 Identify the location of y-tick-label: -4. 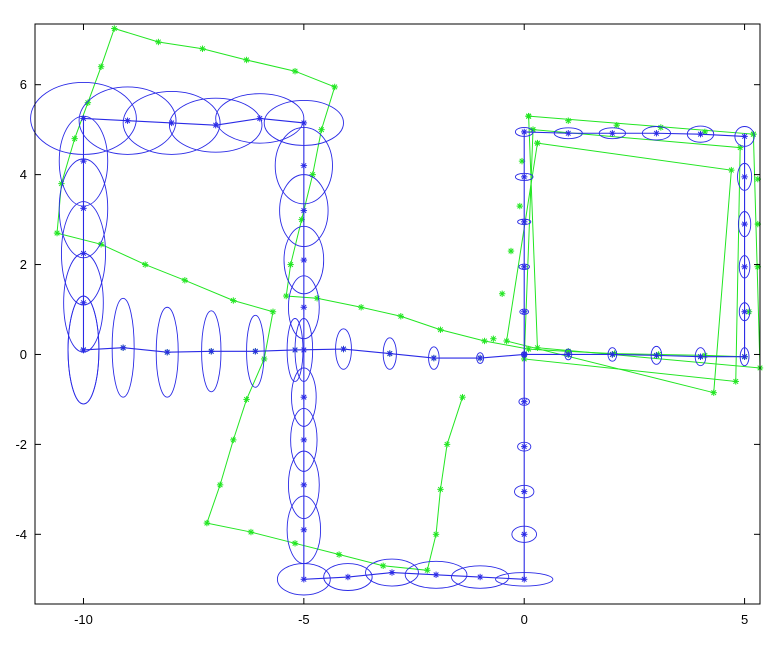
(21, 534).